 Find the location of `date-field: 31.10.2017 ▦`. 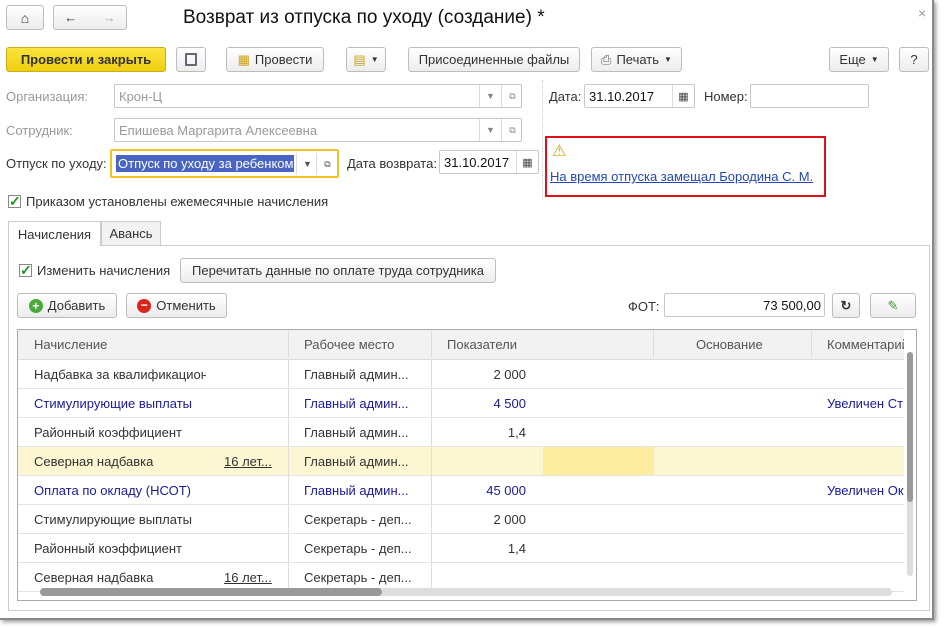

date-field: 31.10.2017 ▦ is located at coordinates (639, 96).